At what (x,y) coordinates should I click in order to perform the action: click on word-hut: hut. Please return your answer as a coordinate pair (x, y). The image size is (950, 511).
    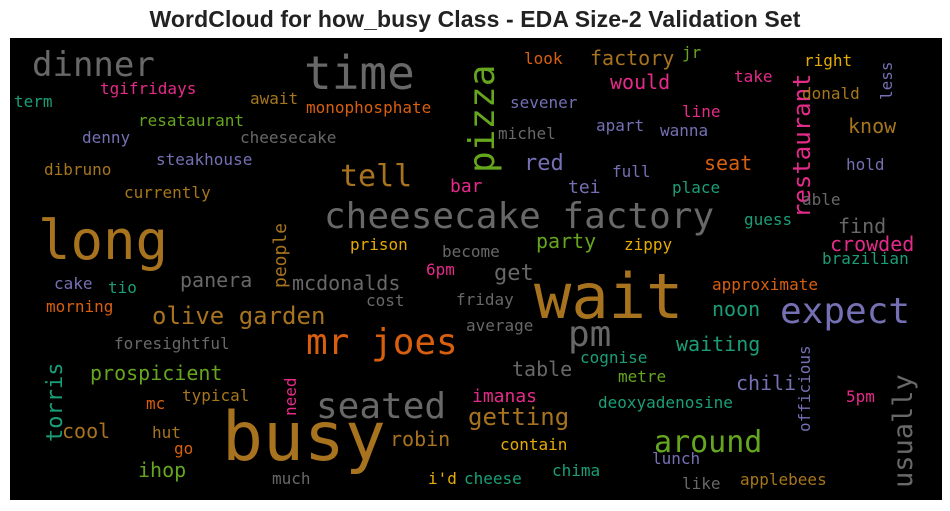
    Looking at the image, I should click on (166, 432).